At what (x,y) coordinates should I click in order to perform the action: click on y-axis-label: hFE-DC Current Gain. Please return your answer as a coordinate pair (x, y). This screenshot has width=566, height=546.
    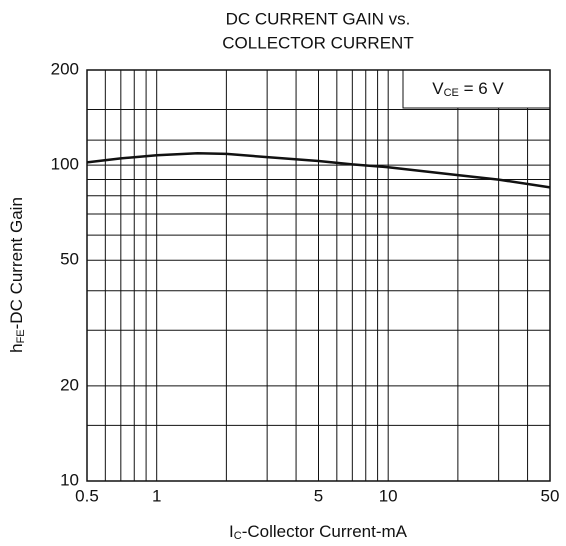
    Looking at the image, I should click on (16, 275).